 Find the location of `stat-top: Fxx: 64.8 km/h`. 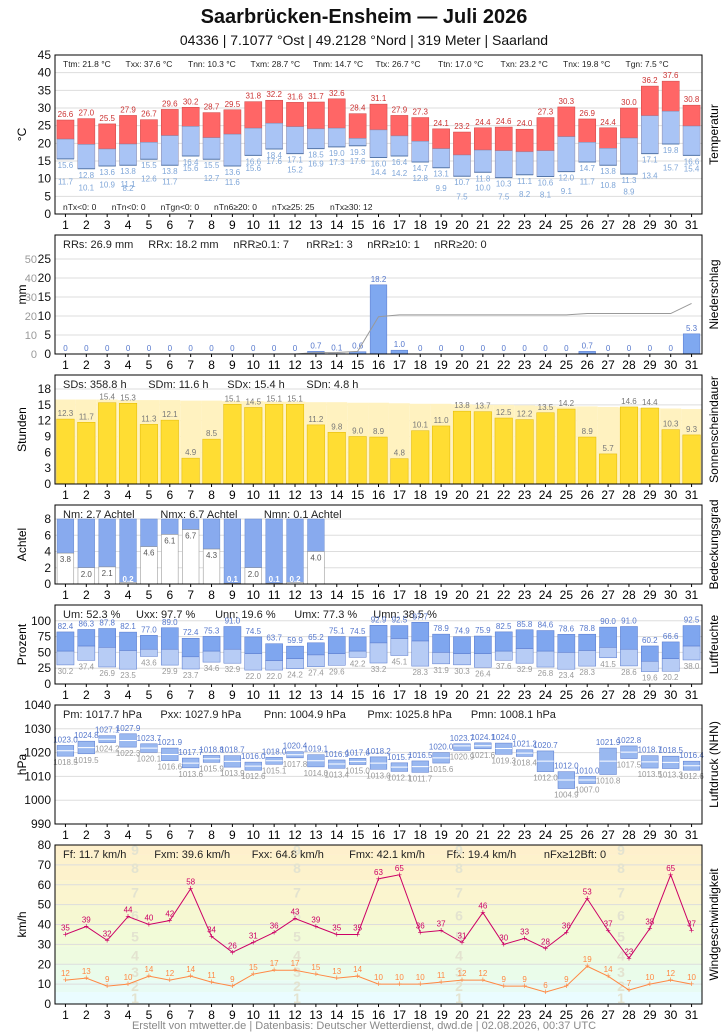

stat-top: Fxx: 64.8 km/h is located at coordinates (288, 855).